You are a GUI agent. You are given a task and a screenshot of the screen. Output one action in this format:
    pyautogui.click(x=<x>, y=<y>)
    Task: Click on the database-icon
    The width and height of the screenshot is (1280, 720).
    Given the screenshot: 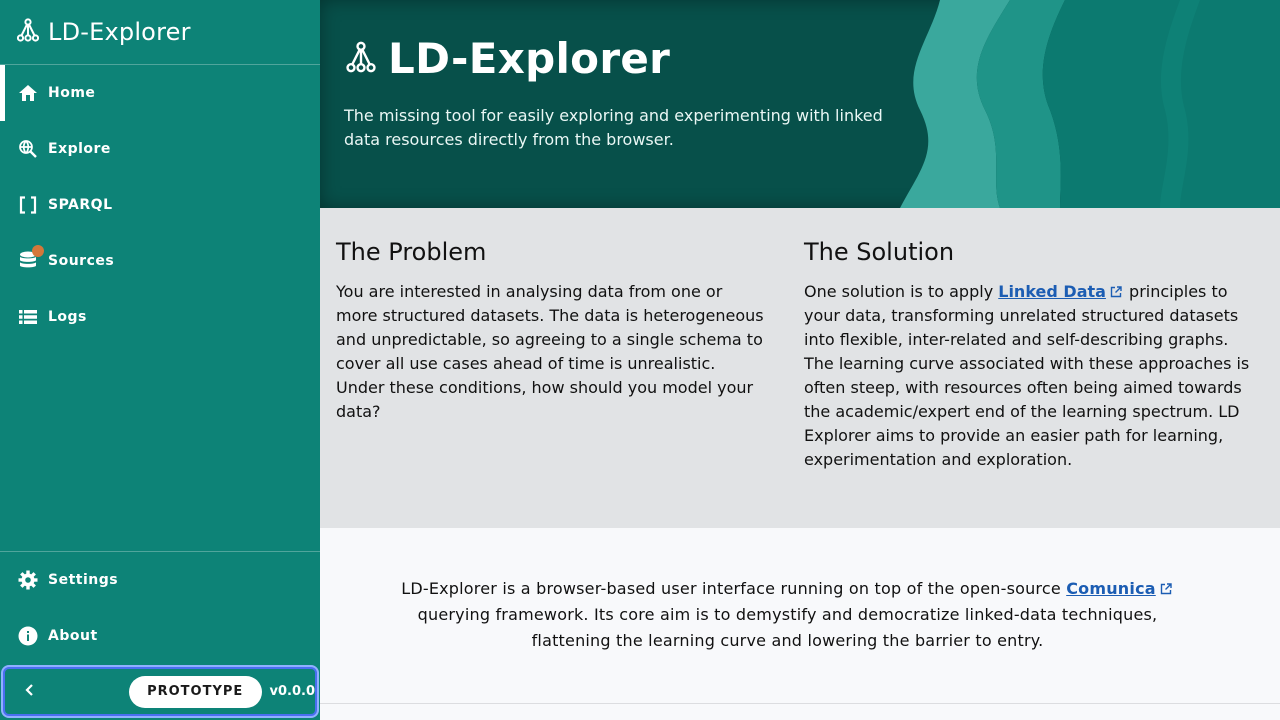 What is the action you would take?
    pyautogui.click(x=31, y=258)
    